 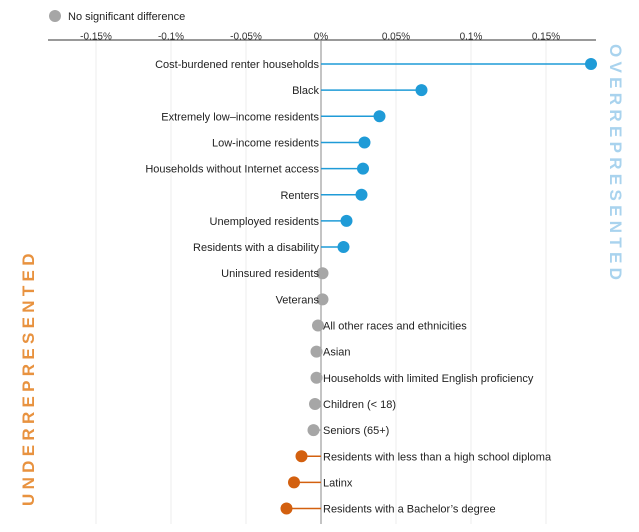 What do you see at coordinates (171, 36) in the screenshot?
I see `x-tick-label: -0.1%` at bounding box center [171, 36].